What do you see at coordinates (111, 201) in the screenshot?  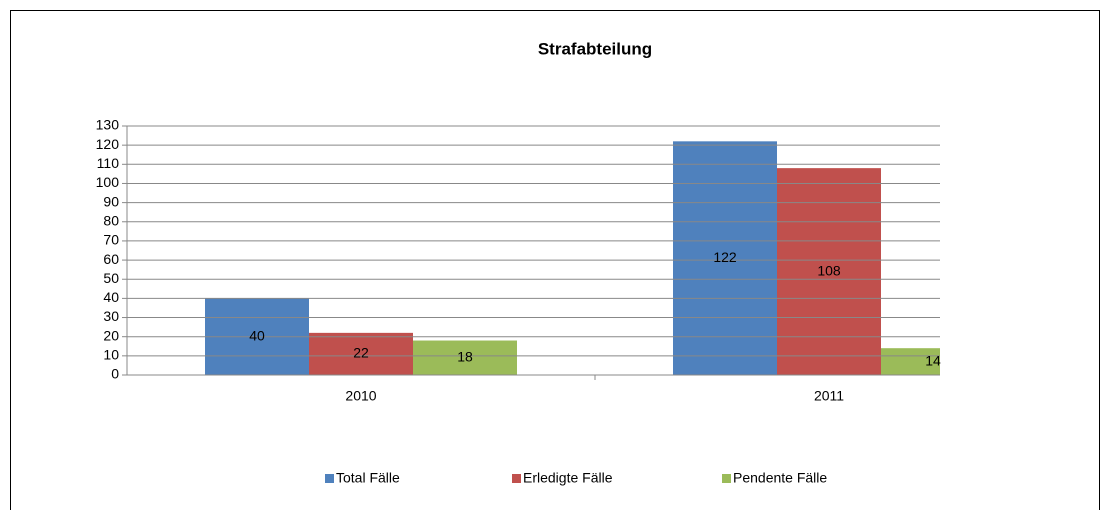 I see `y-tick-label: 90` at bounding box center [111, 201].